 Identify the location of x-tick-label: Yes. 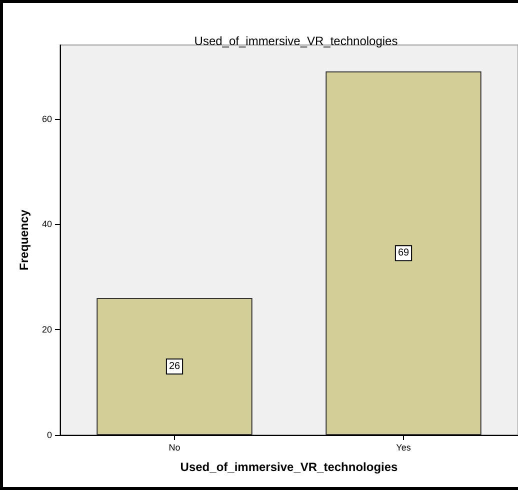
(404, 447).